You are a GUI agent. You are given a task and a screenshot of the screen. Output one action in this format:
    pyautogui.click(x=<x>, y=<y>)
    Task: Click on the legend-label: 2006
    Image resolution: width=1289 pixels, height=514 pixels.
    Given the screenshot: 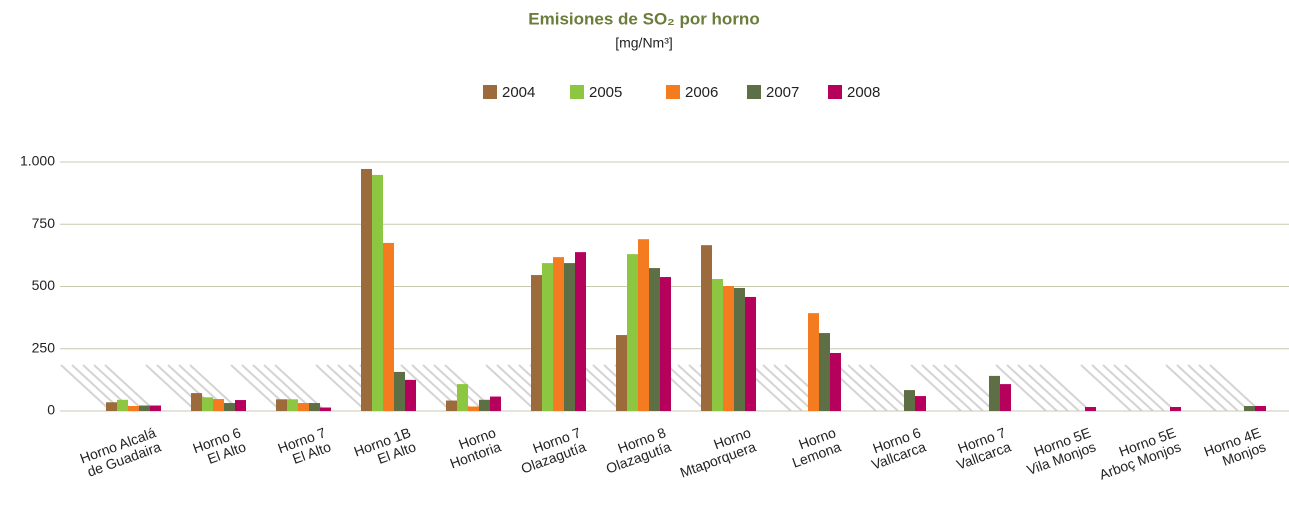 What is the action you would take?
    pyautogui.click(x=701, y=92)
    